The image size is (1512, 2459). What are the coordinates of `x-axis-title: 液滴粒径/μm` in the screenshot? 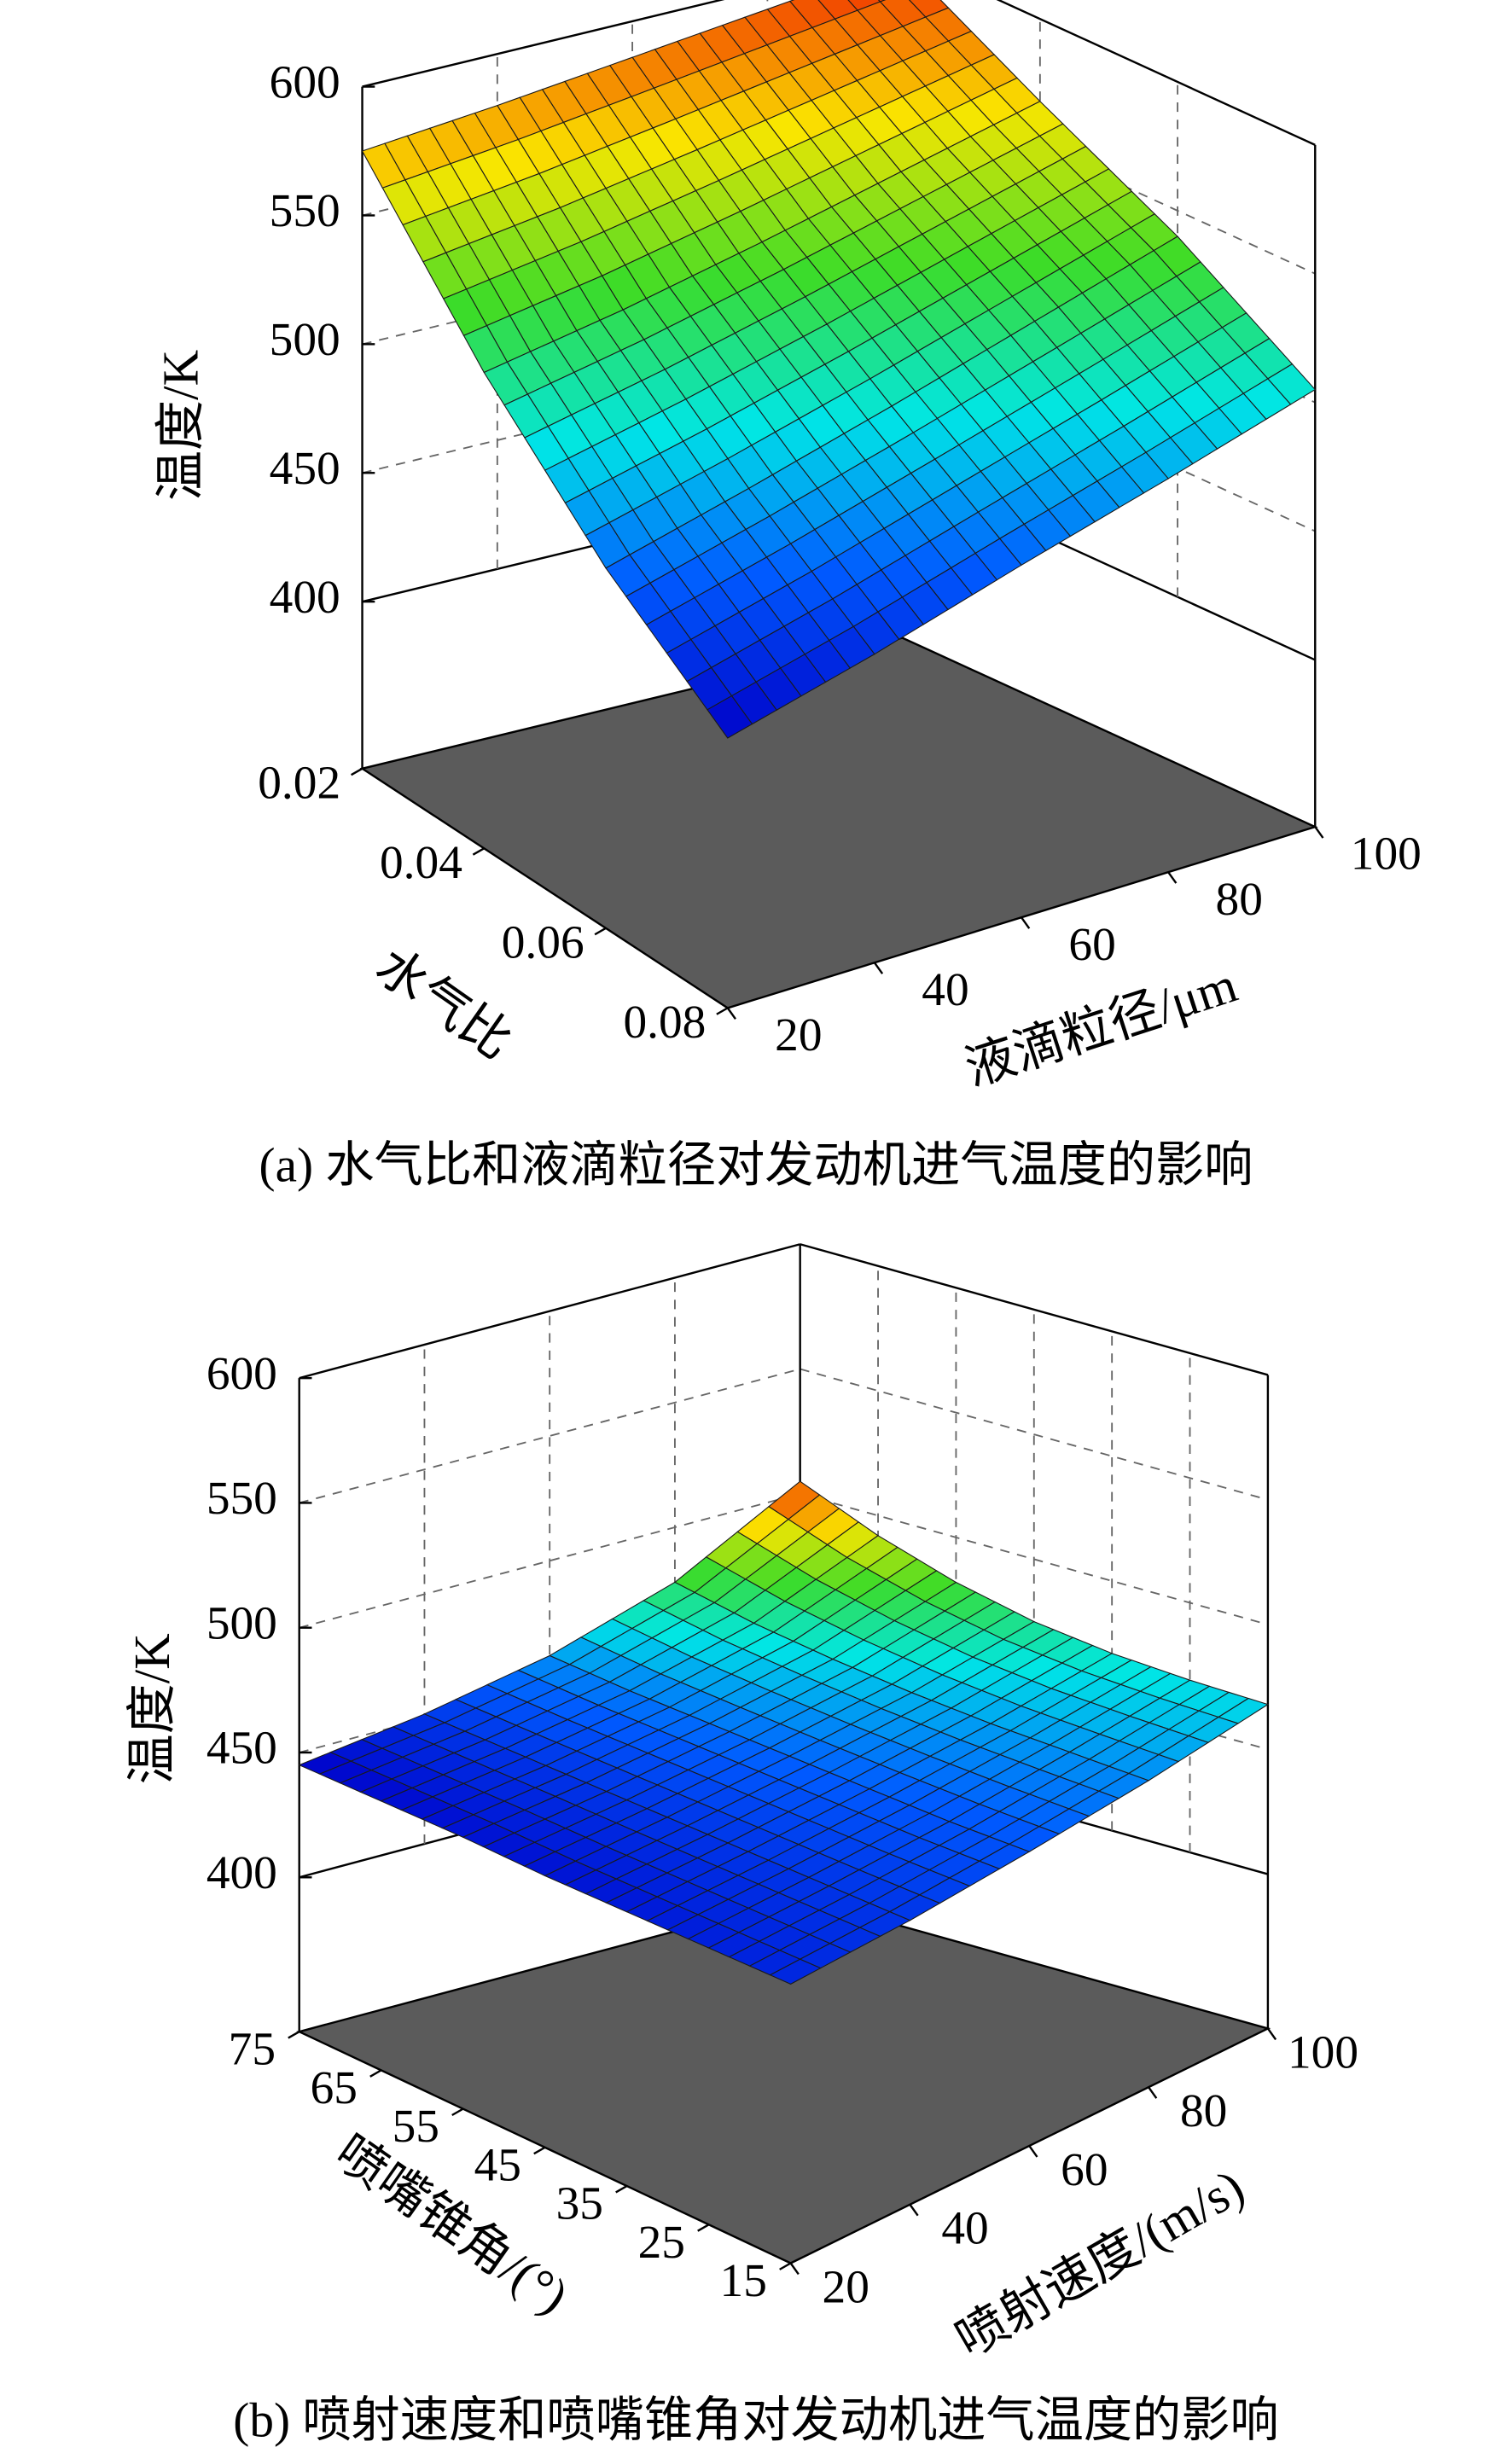 It's located at (1100, 1026).